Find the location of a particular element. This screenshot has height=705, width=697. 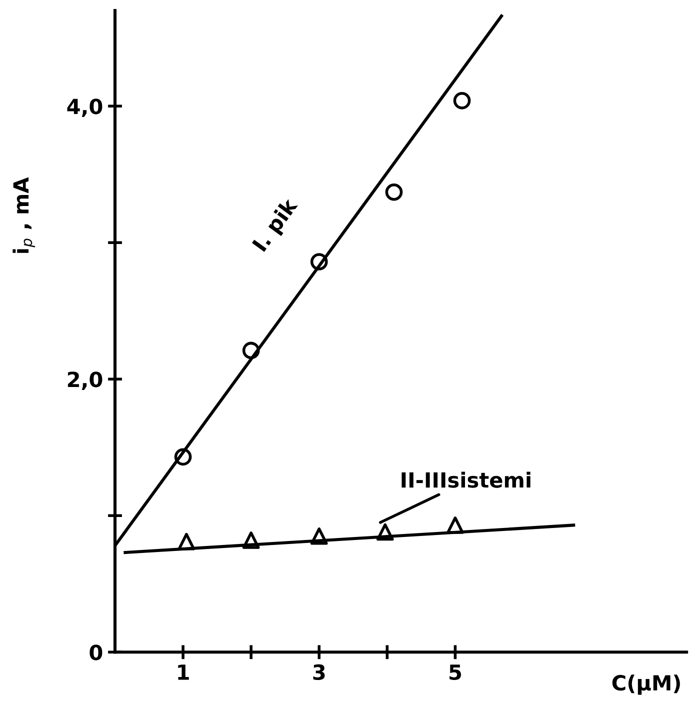

x-tick-label: 5 is located at coordinates (455, 672).